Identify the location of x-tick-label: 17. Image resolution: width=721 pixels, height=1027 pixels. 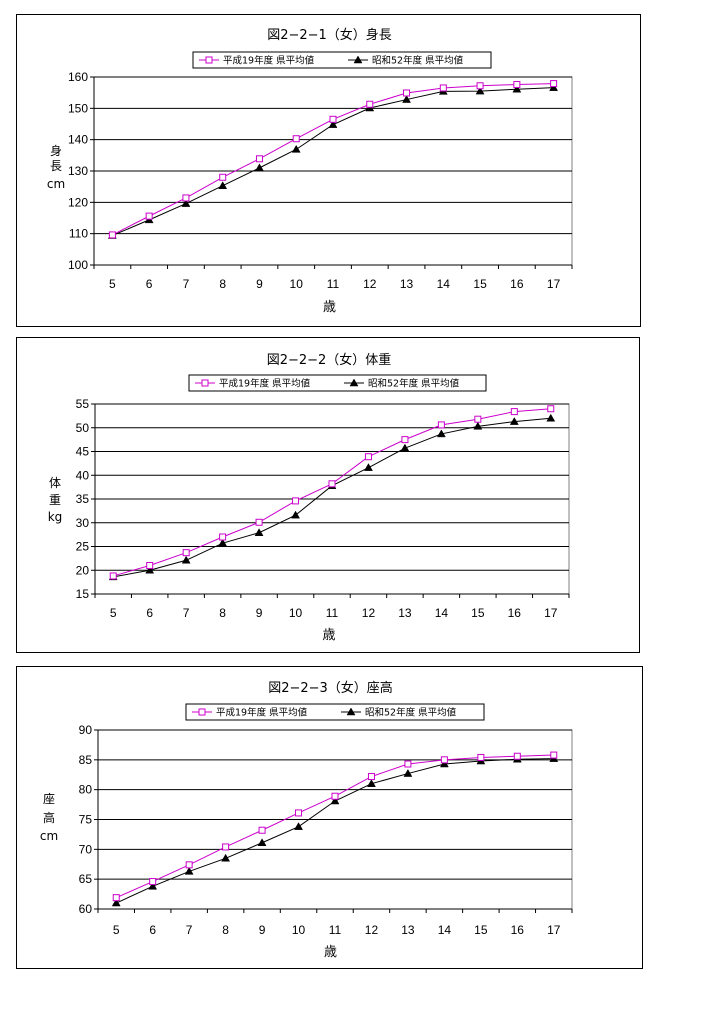
(554, 284).